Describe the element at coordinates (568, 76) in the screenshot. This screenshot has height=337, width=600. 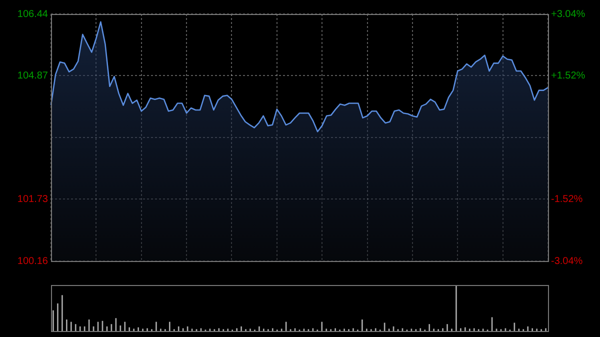
I see `y2-tick-label: +1.52%` at that location.